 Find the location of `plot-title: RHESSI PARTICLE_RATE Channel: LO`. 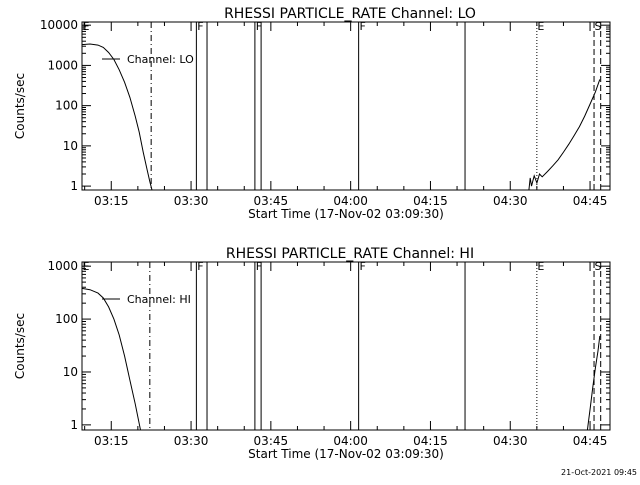

plot-title: RHESSI PARTICLE_RATE Channel: LO is located at coordinates (350, 14).